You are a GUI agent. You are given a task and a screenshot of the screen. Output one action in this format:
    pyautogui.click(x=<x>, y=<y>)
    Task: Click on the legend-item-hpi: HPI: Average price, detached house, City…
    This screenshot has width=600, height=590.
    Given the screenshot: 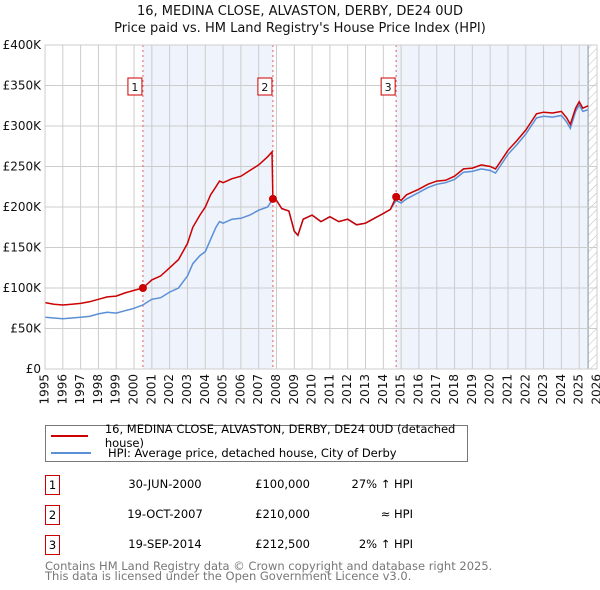 What is the action you would take?
    pyautogui.click(x=221, y=453)
    